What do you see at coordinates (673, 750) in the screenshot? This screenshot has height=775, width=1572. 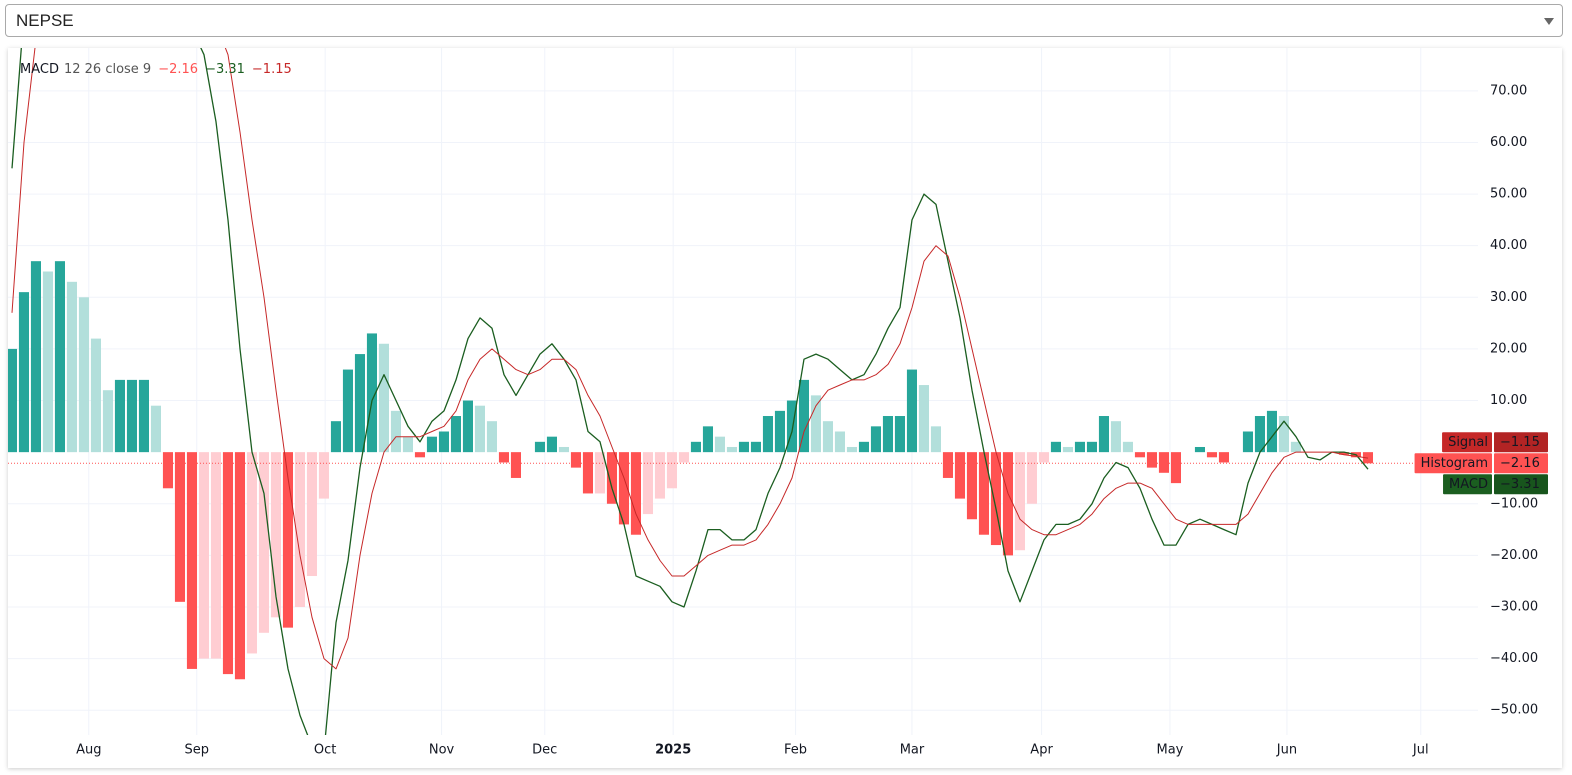 I see `x-tick-label: 2025` at bounding box center [673, 750].